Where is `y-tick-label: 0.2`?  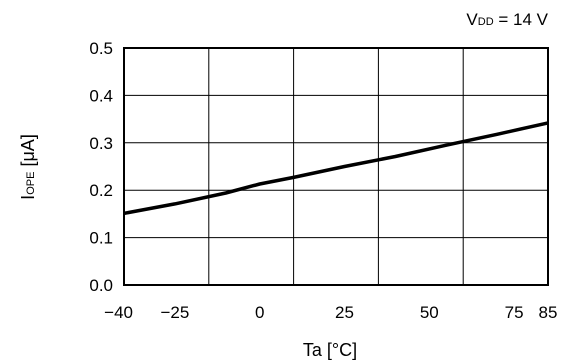 y-tick-label: 0.2 is located at coordinates (101, 190).